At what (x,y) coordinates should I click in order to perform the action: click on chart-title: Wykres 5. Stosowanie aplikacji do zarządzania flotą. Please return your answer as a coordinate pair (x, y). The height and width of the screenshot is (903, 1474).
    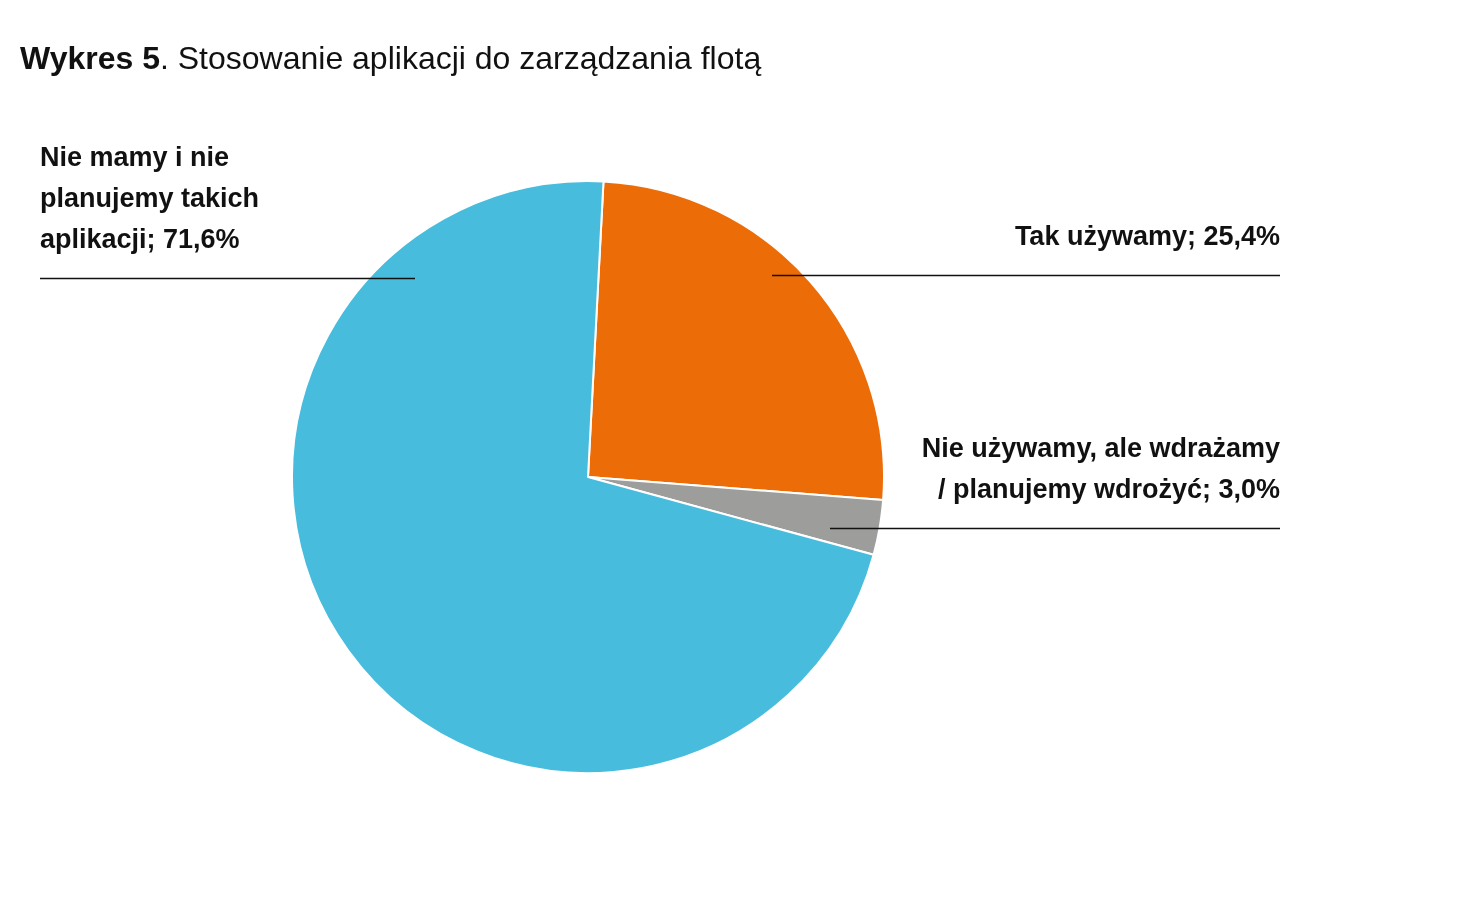
    Looking at the image, I should click on (391, 58).